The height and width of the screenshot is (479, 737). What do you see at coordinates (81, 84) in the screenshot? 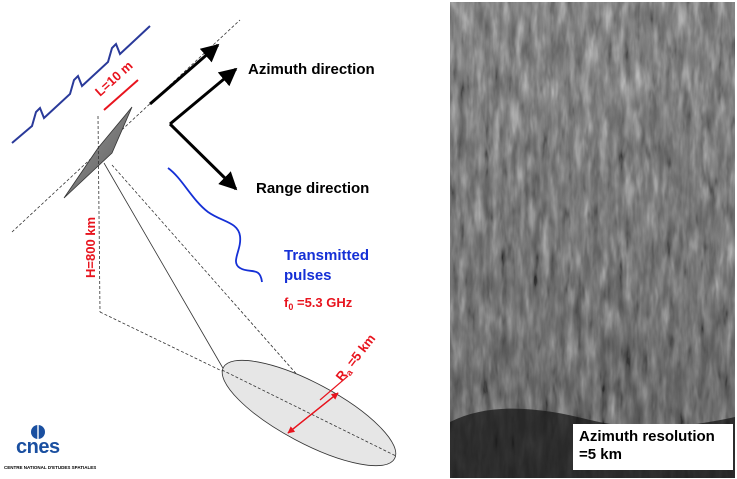
I see `pulse-train-wave` at bounding box center [81, 84].